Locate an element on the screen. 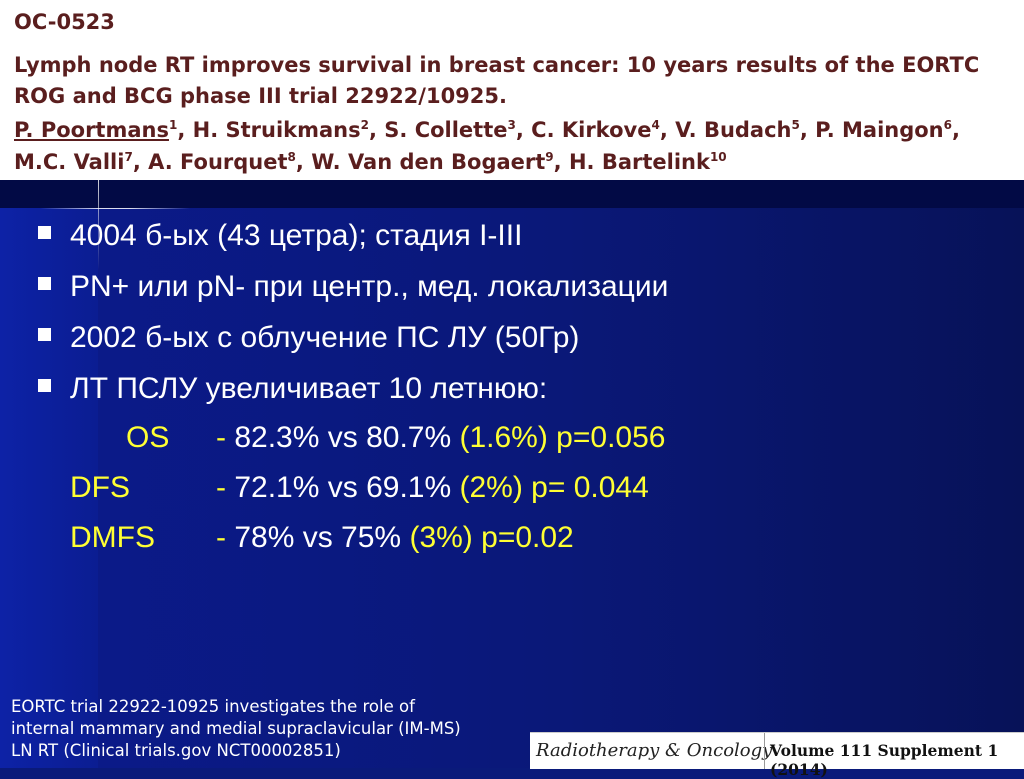 This screenshot has width=1024, height=779. header-divider-strip is located at coordinates (512, 193).